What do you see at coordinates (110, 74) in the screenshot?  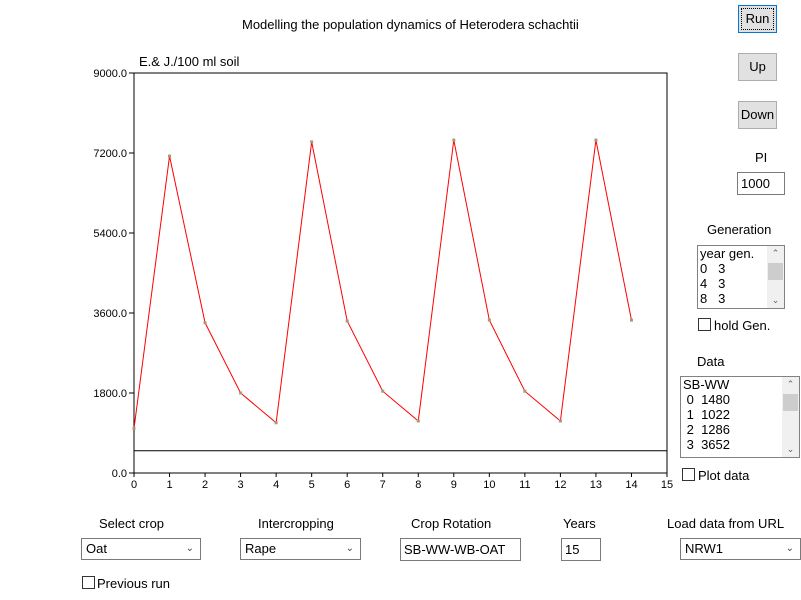 I see `y-tick-label: 9000.0` at bounding box center [110, 74].